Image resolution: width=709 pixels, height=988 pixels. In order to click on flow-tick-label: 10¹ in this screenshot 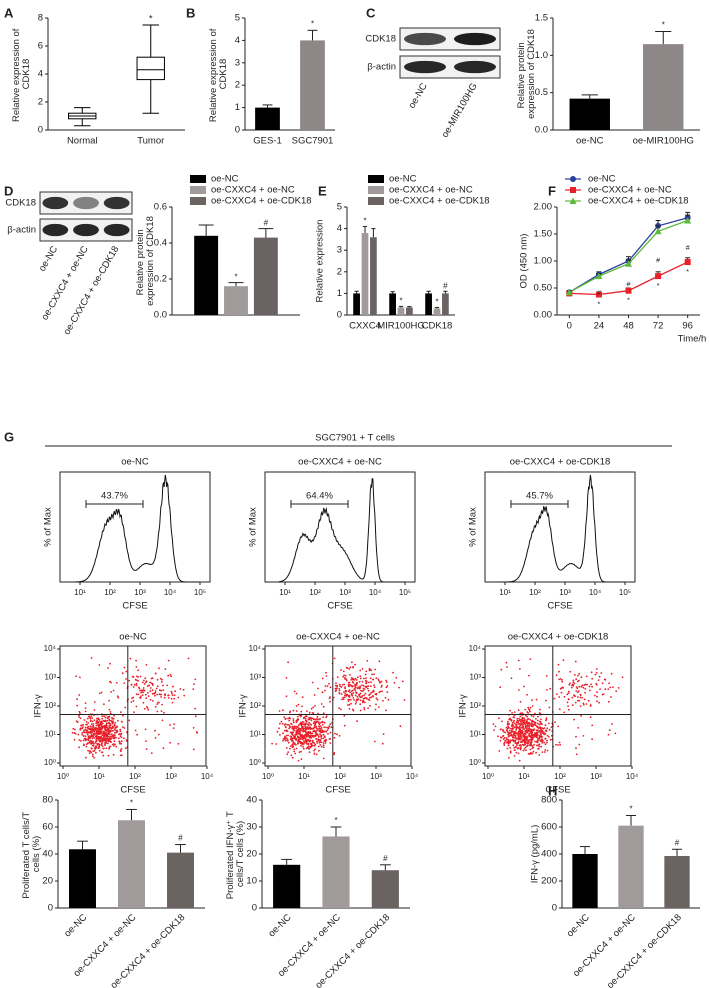, I will do `click(285, 592)`.